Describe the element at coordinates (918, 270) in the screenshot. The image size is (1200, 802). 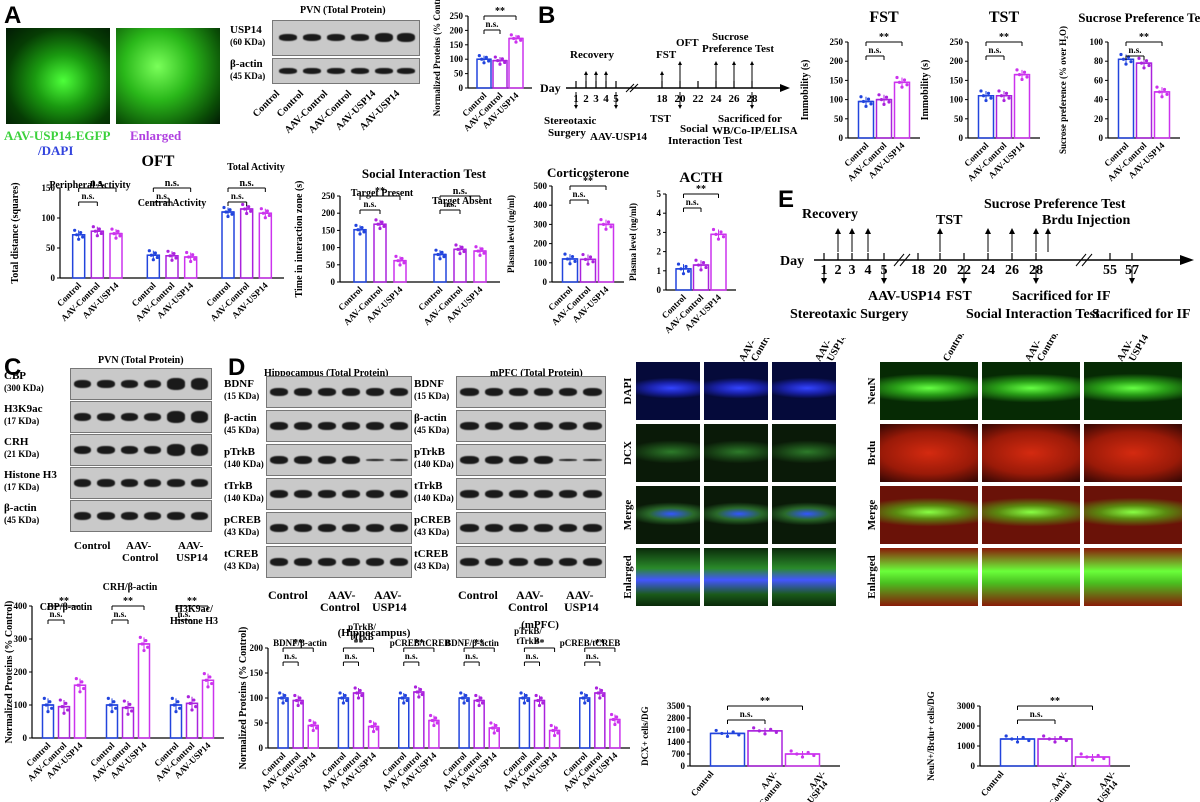
I see `timeline-tick-label: 18` at that location.